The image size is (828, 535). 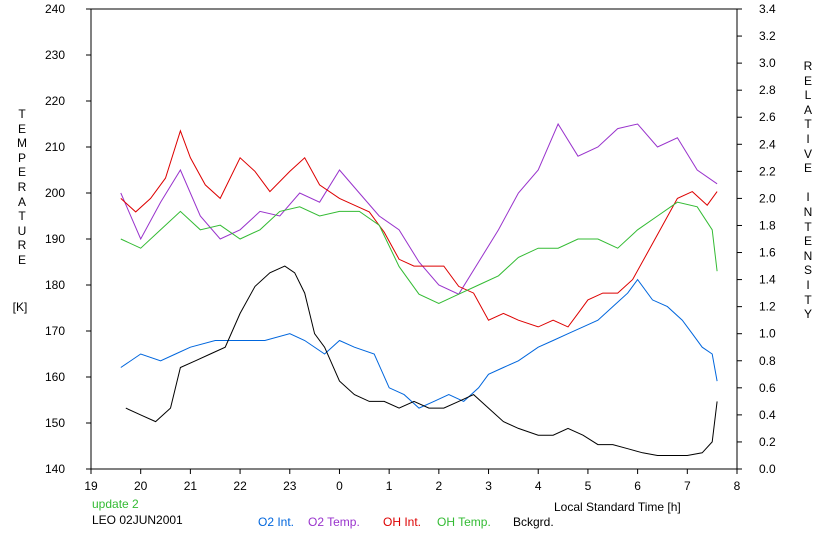 What do you see at coordinates (55, 9) in the screenshot?
I see `y-left-tick-label: 240` at bounding box center [55, 9].